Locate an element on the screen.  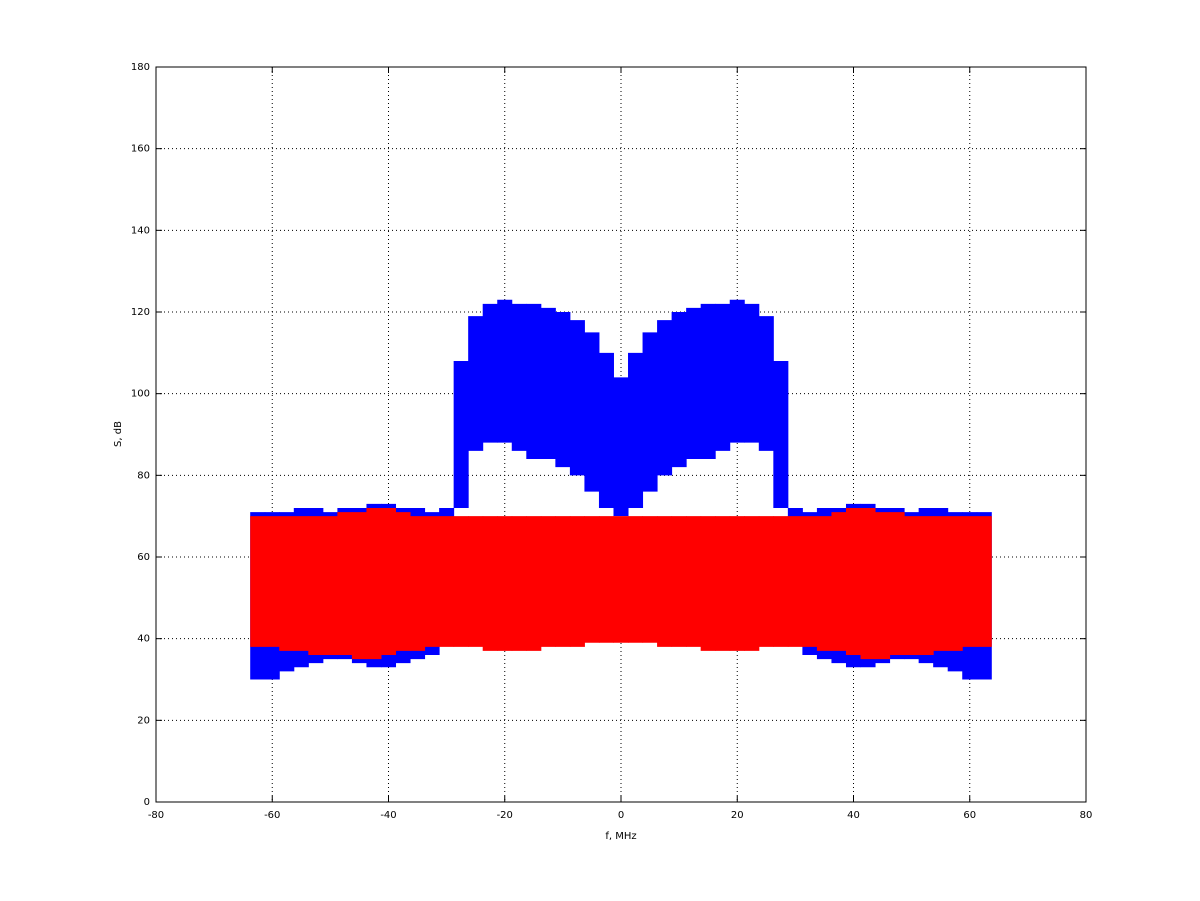
x-tick-label: 40 is located at coordinates (853, 815).